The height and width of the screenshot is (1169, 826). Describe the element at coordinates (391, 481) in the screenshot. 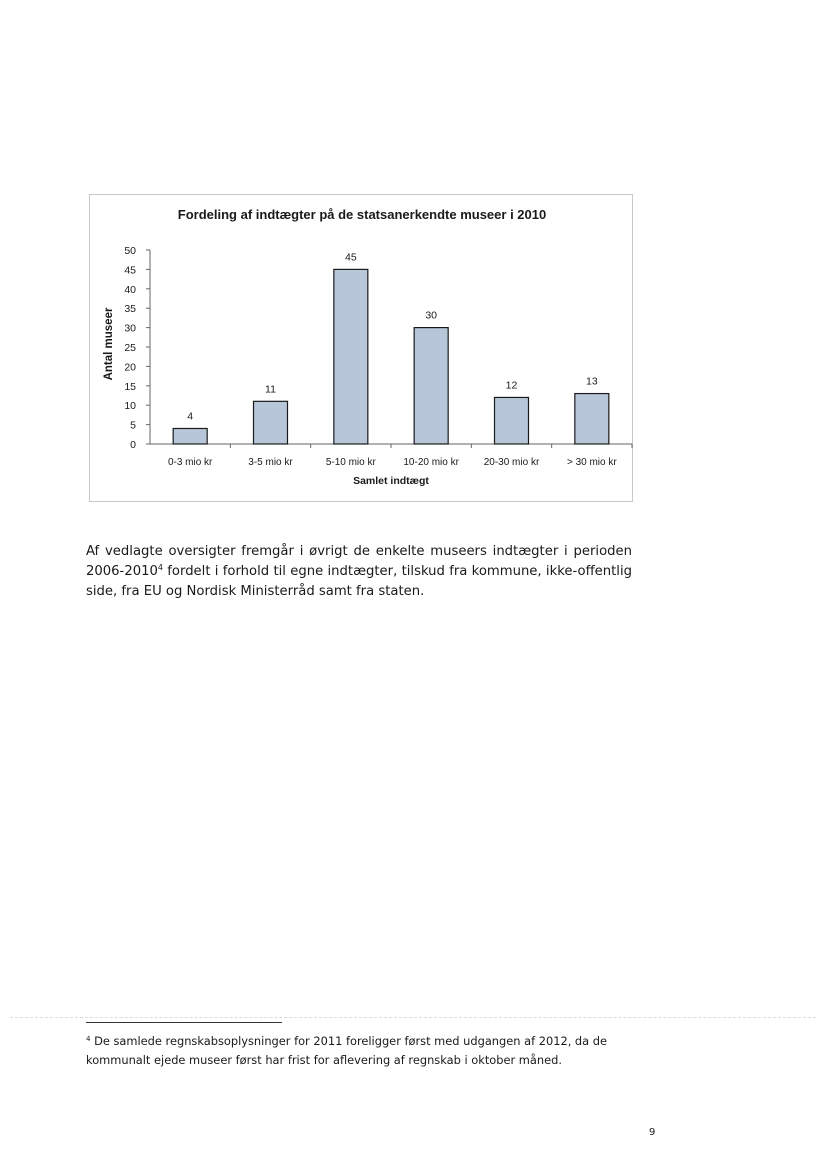

I see `x-axis-label: Samlet indtægt` at that location.